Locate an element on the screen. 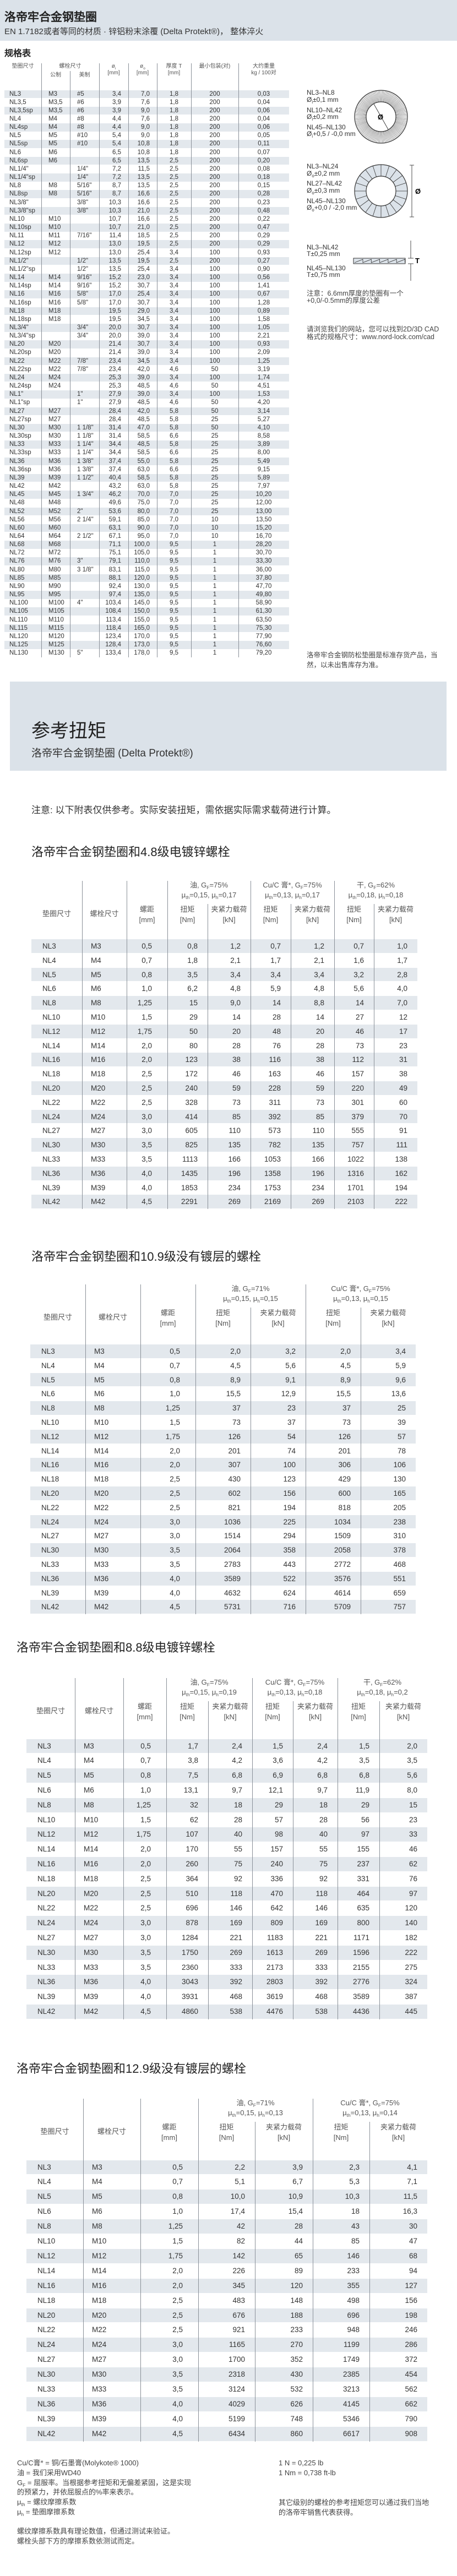 This screenshot has height=2576, width=457. table-cell: 54 is located at coordinates (292, 1436).